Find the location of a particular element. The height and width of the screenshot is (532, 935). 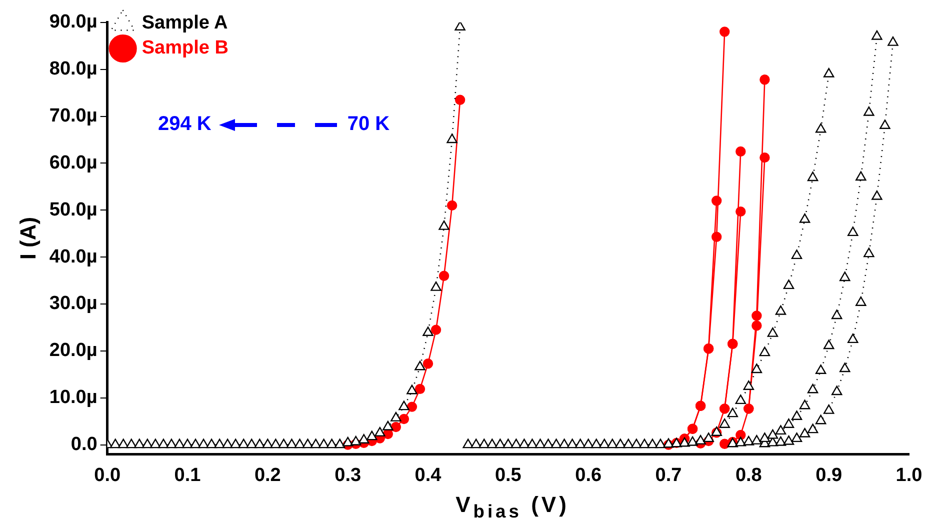

x-tick-label: 0.5 is located at coordinates (508, 475).